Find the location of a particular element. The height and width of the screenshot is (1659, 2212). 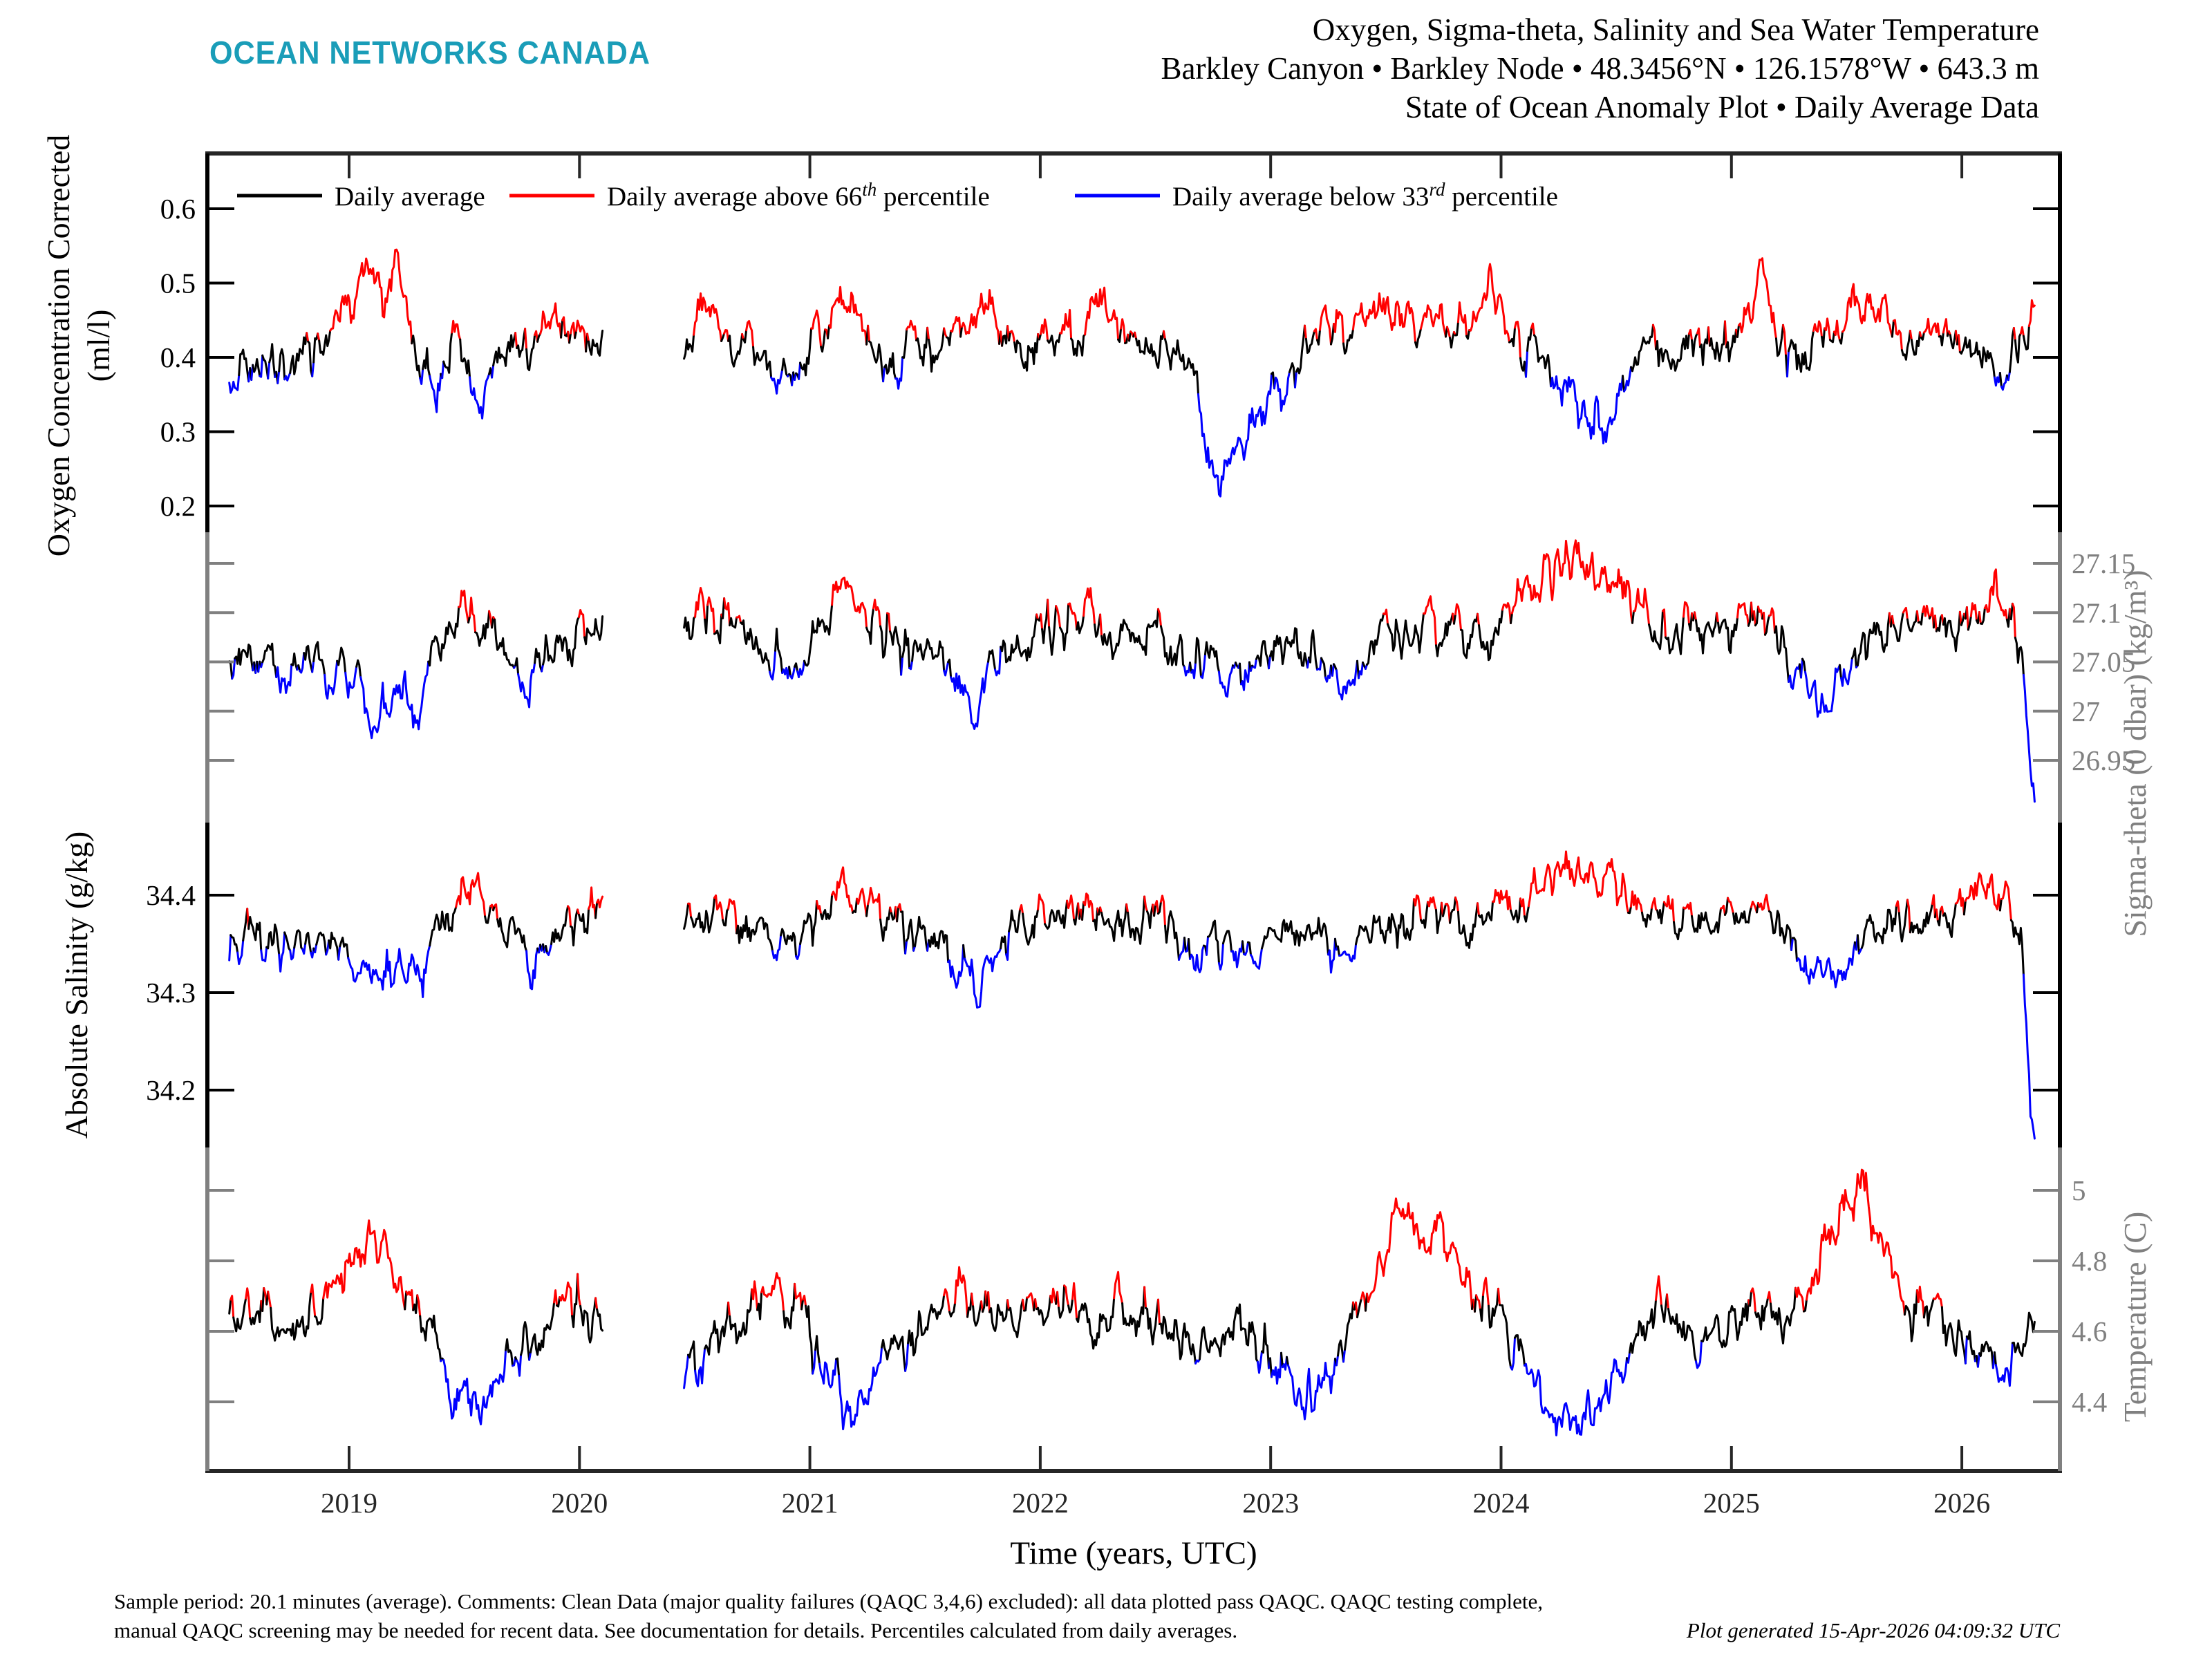

y-tick-label-salinity: 34.4 is located at coordinates (171, 895).